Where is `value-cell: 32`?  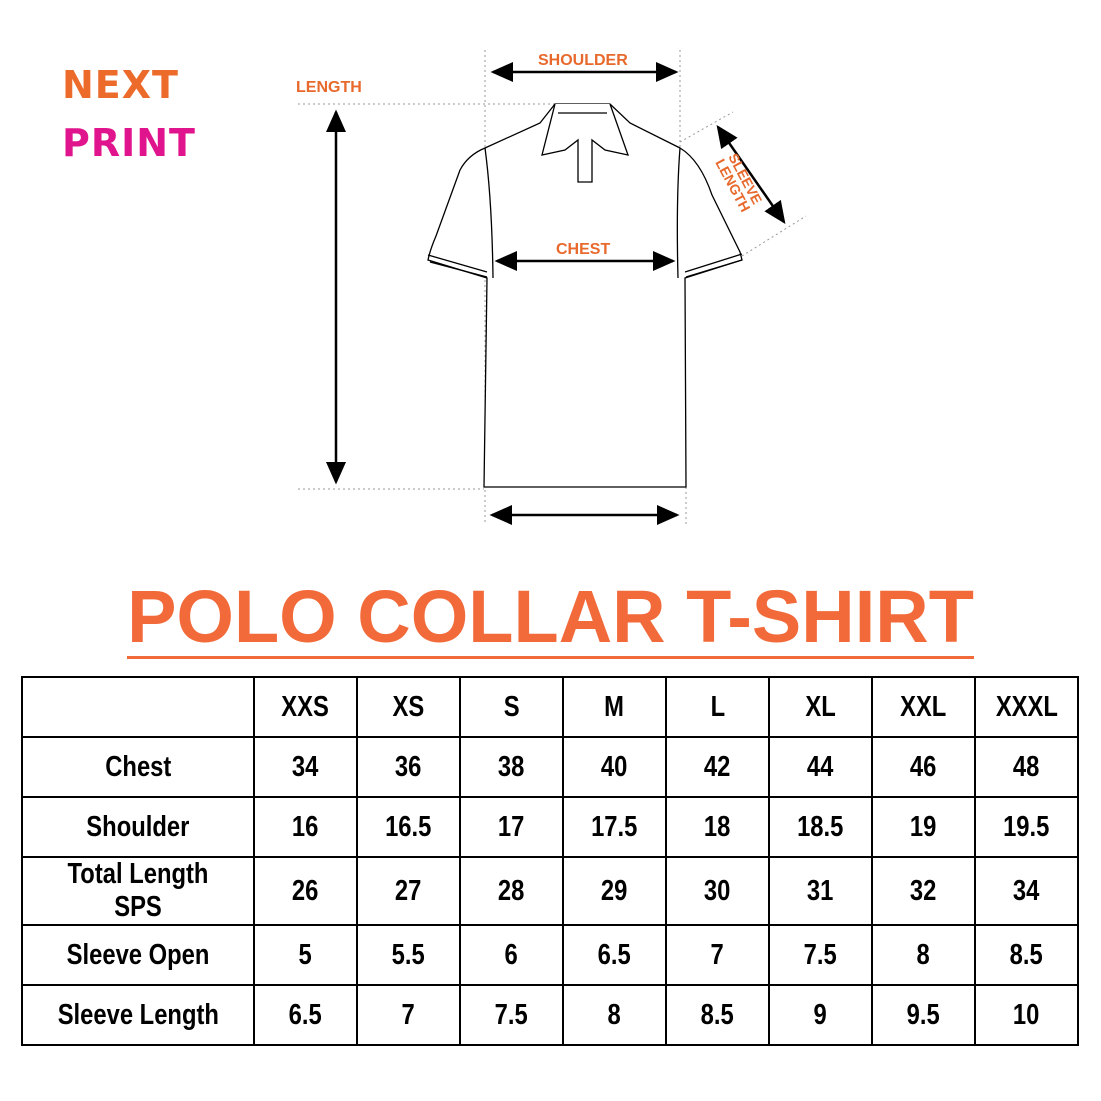 value-cell: 32 is located at coordinates (923, 891).